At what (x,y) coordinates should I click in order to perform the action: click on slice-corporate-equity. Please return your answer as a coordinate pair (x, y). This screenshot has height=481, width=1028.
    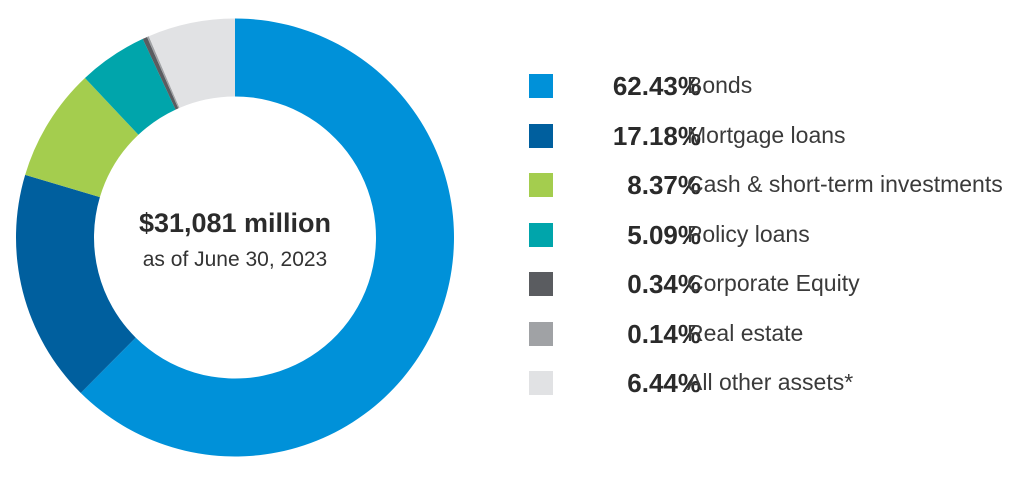
    Looking at the image, I should click on (160, 73).